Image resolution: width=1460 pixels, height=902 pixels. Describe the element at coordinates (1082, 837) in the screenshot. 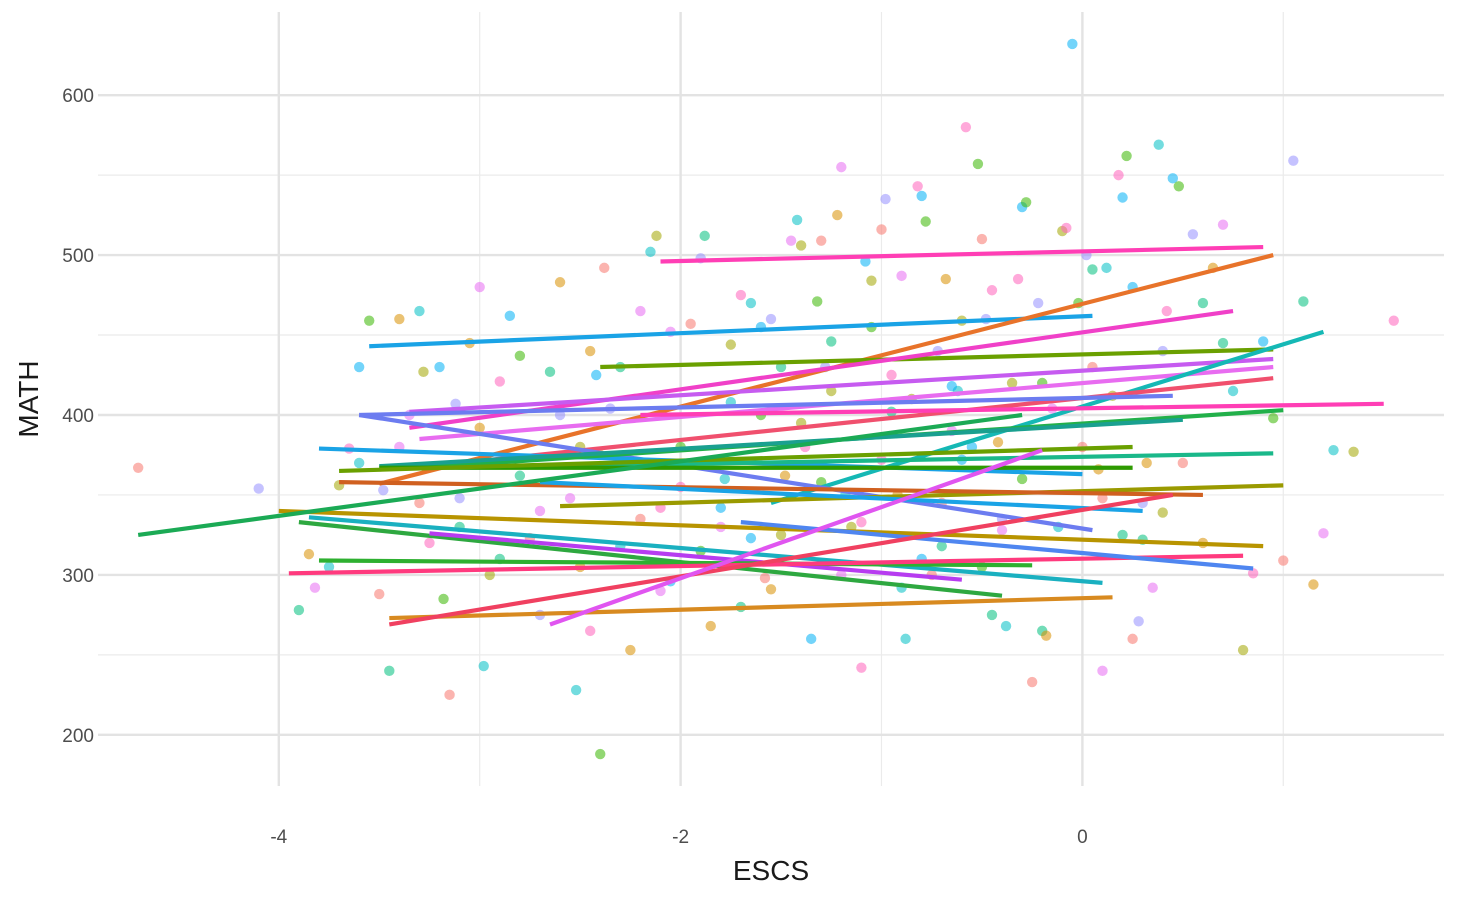

I see `x-tick-label: 0` at that location.